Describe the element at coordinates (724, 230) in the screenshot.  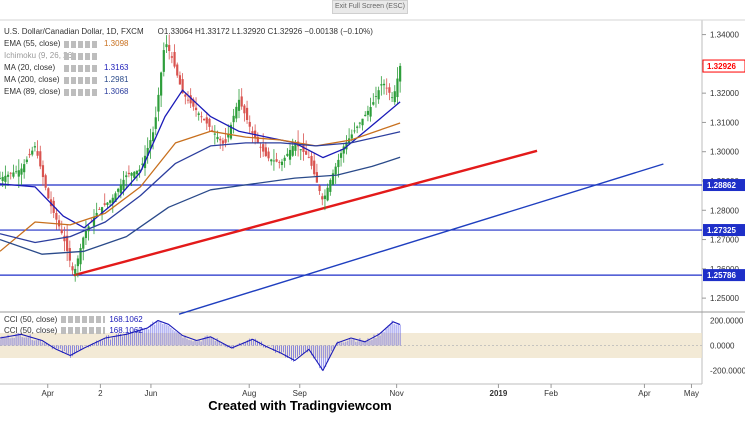
I see `price-label-box` at that location.